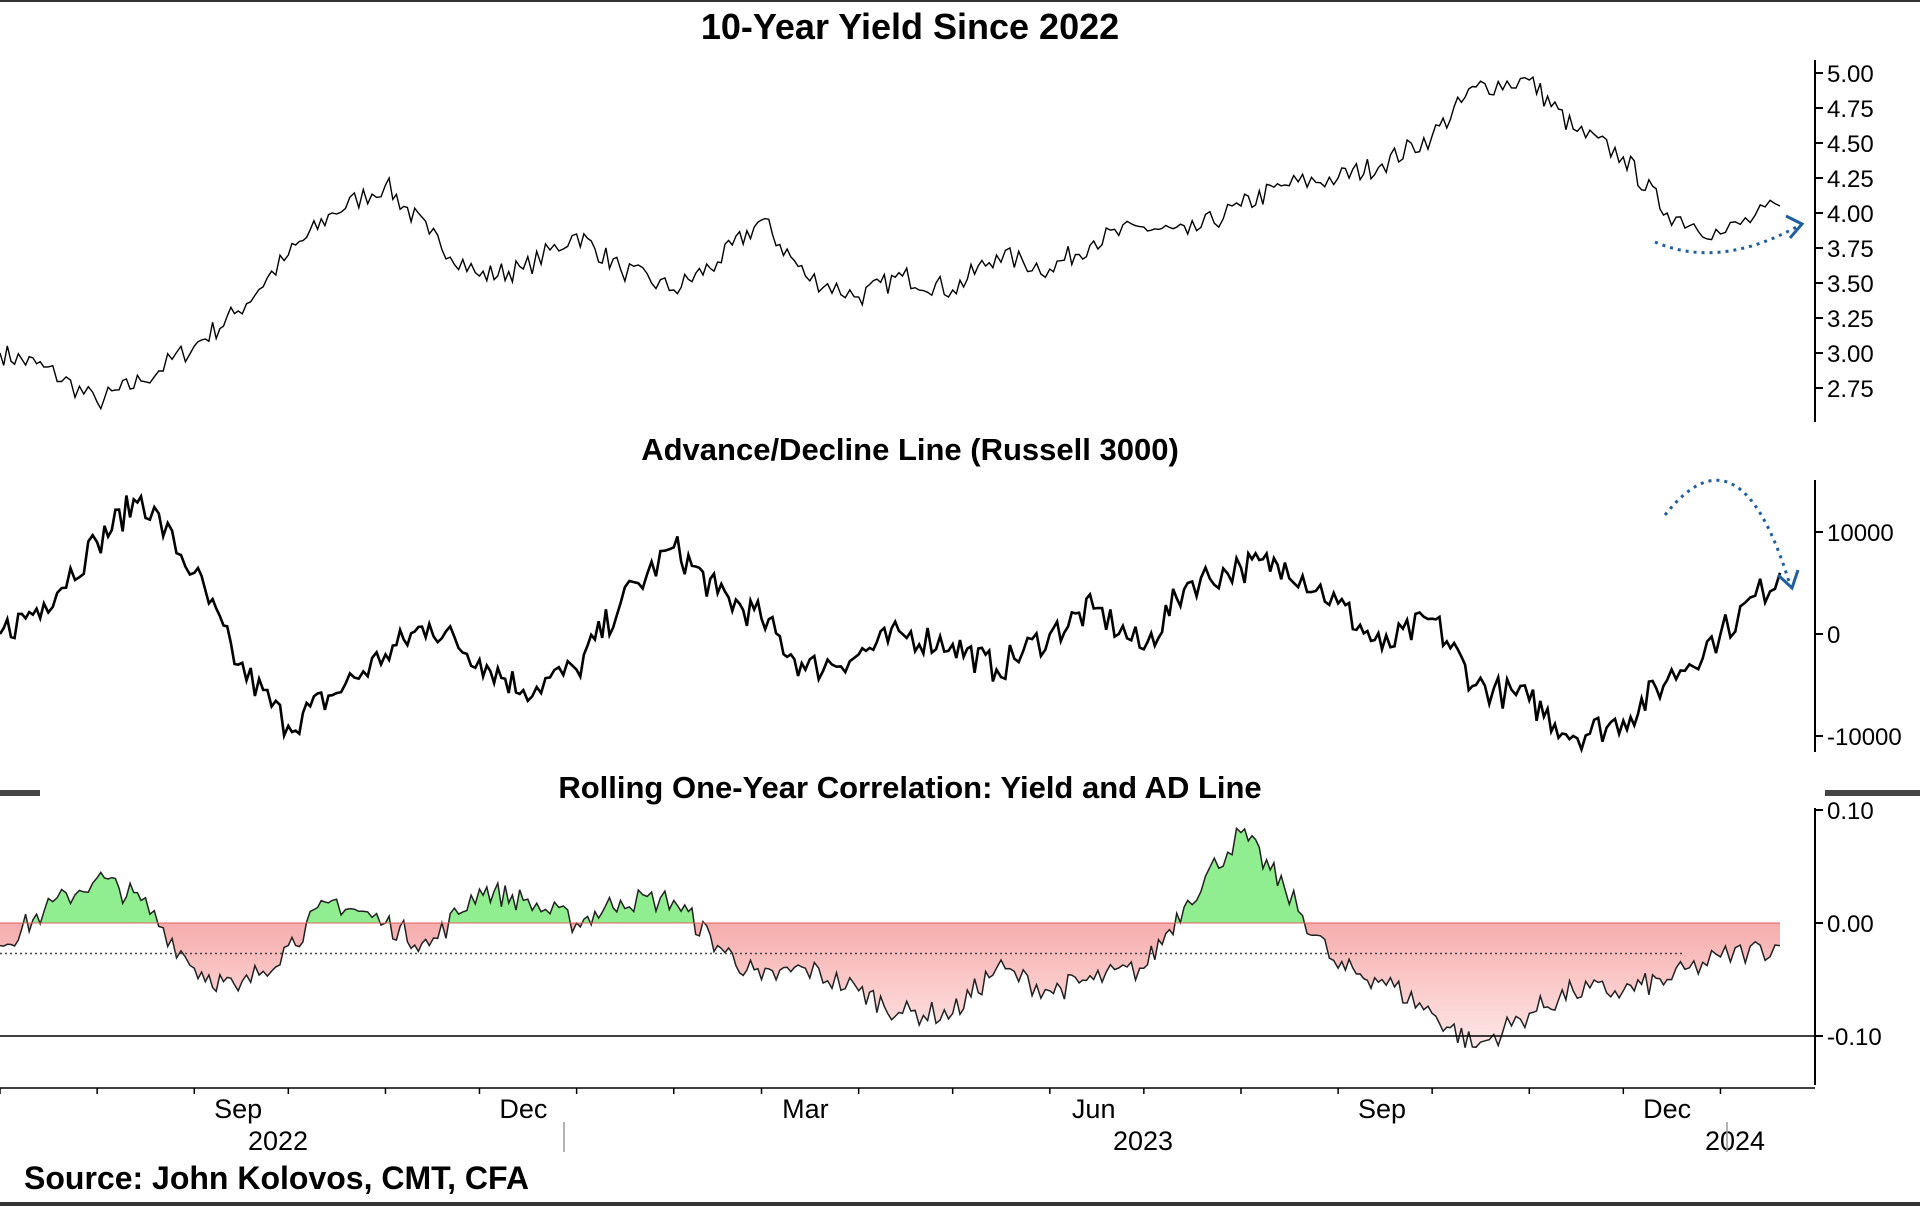  I want to click on yield-tick-label: 2.75, so click(1850, 389).